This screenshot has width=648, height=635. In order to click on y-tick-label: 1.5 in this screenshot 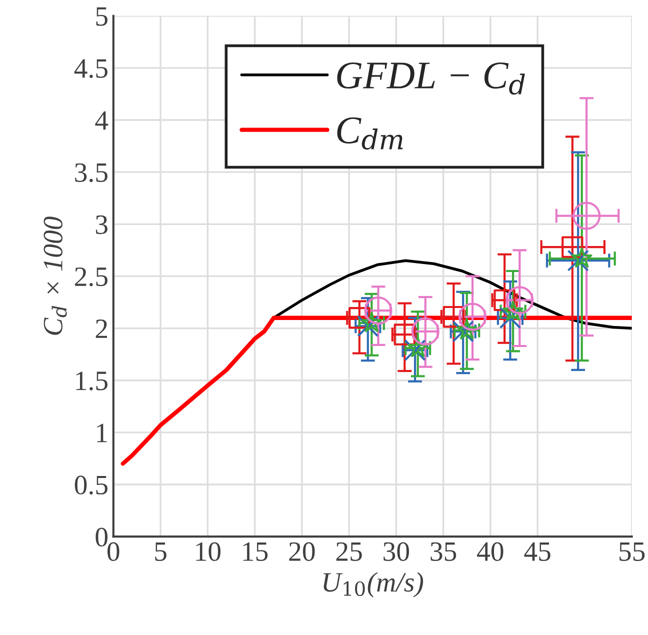, I will do `click(92, 381)`.